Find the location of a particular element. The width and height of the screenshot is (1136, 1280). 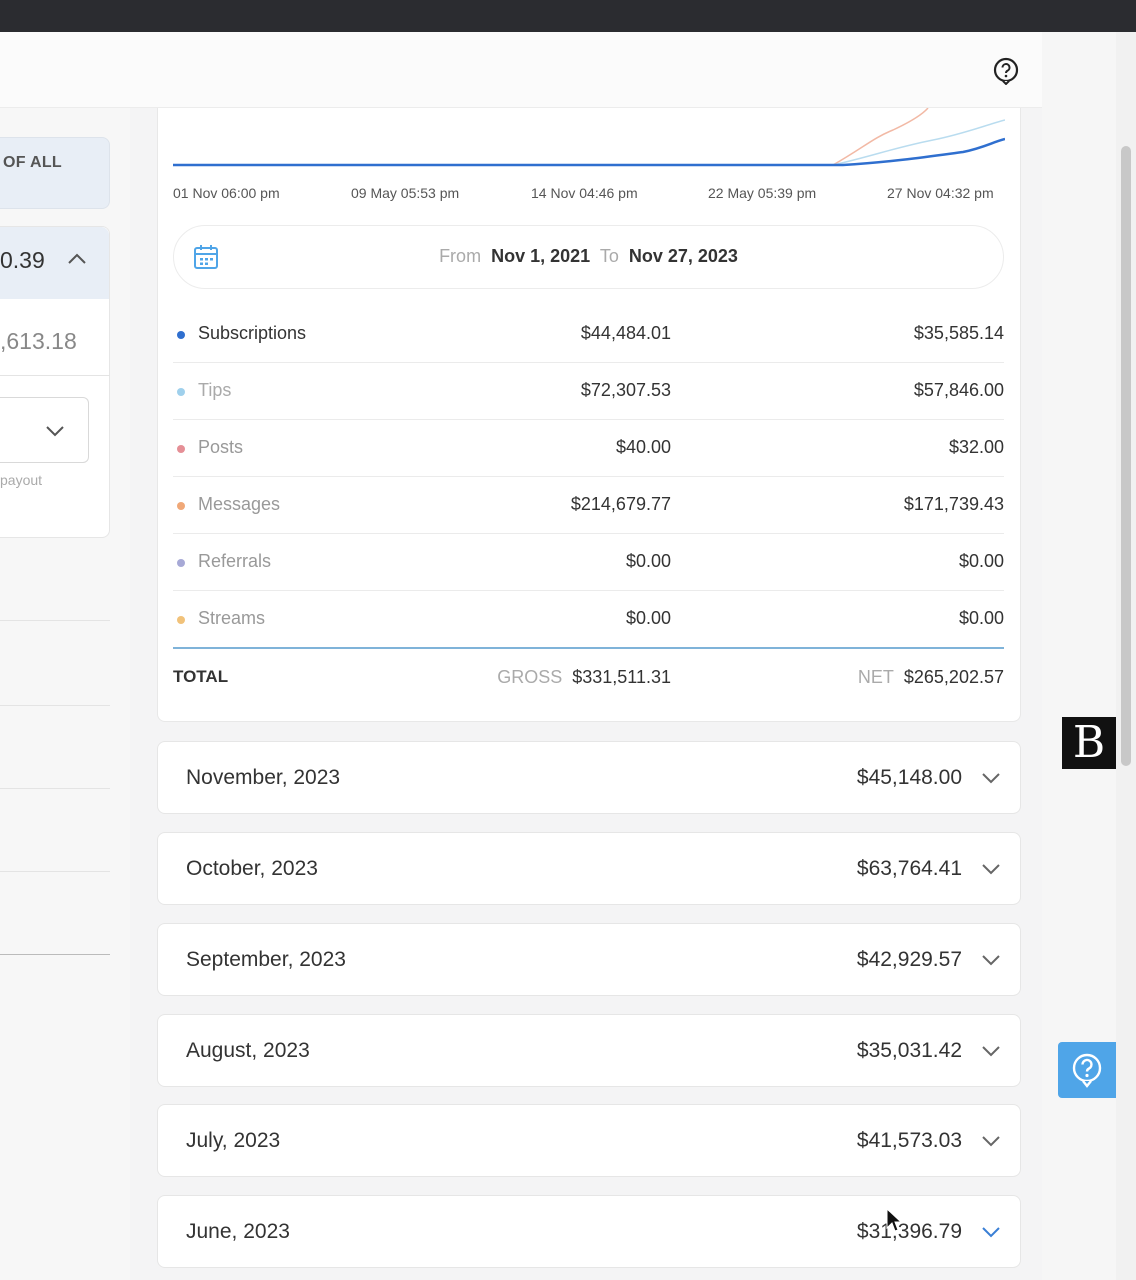

x-tick-label: 27 Nov 04:32 pm is located at coordinates (940, 193).